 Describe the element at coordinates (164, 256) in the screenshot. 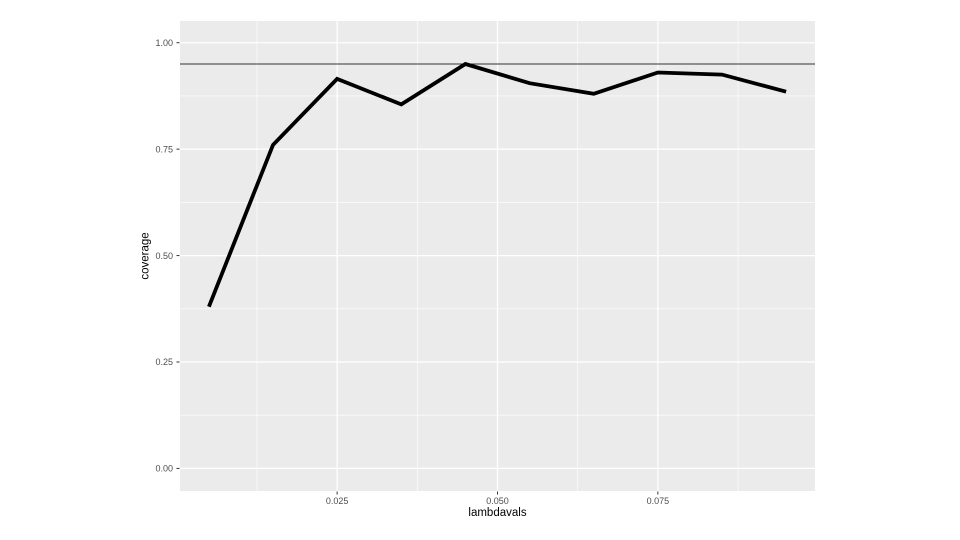

I see `y-tick-label: 0.50` at that location.